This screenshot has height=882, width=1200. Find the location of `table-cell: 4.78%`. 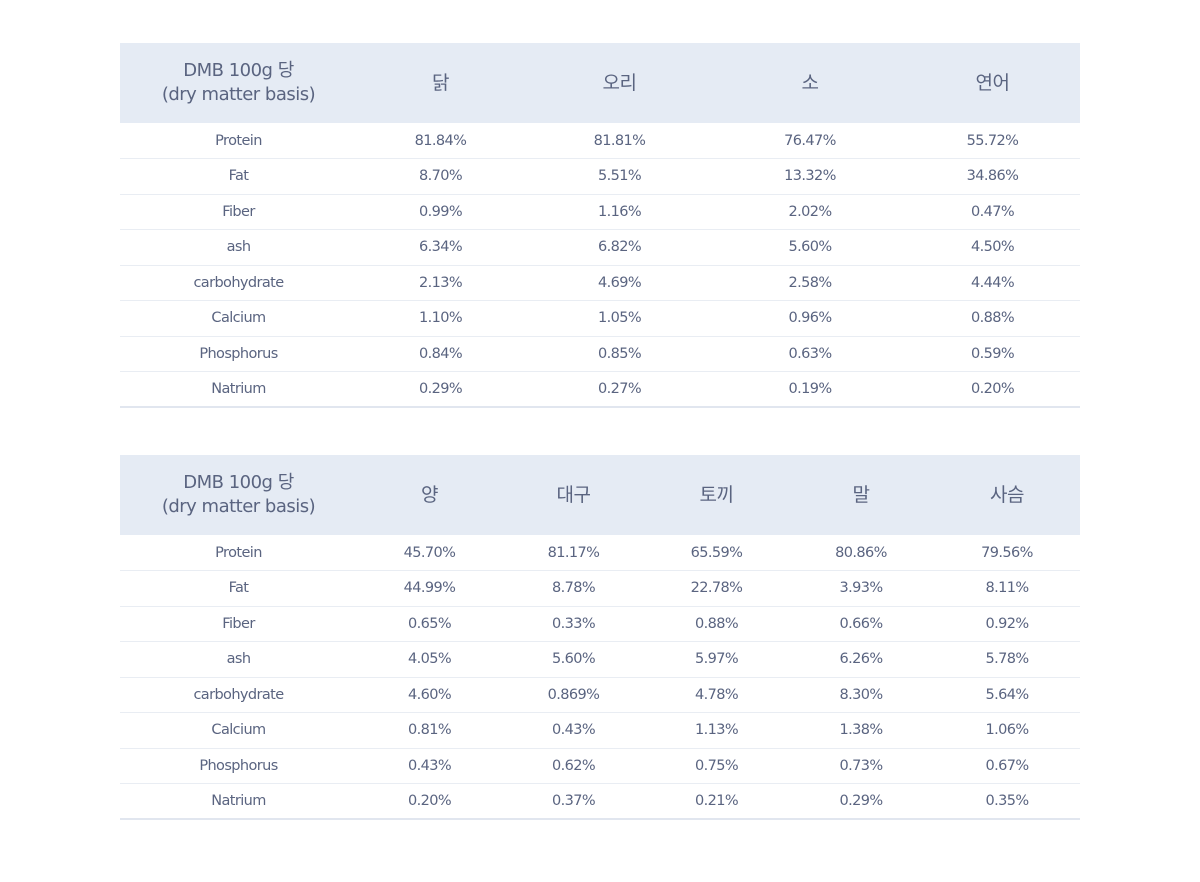

table-cell: 4.78% is located at coordinates (716, 694).